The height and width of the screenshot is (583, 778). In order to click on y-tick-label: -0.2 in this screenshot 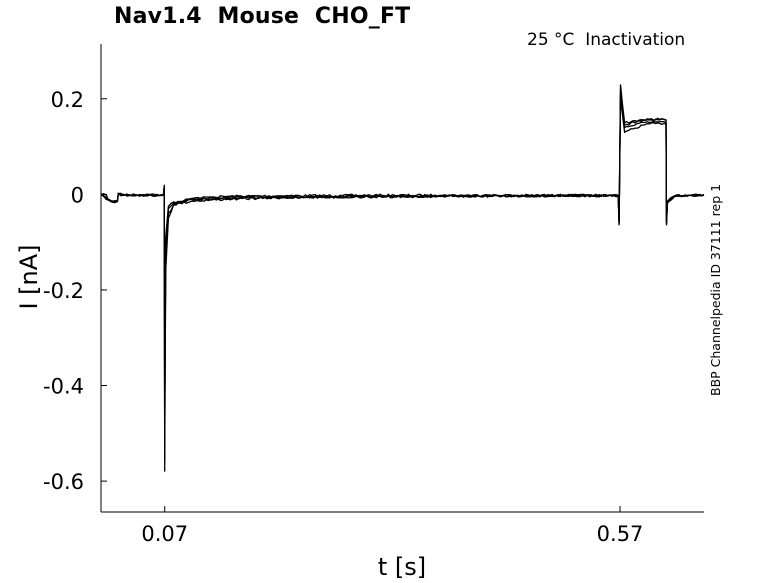, I will do `click(63, 291)`.